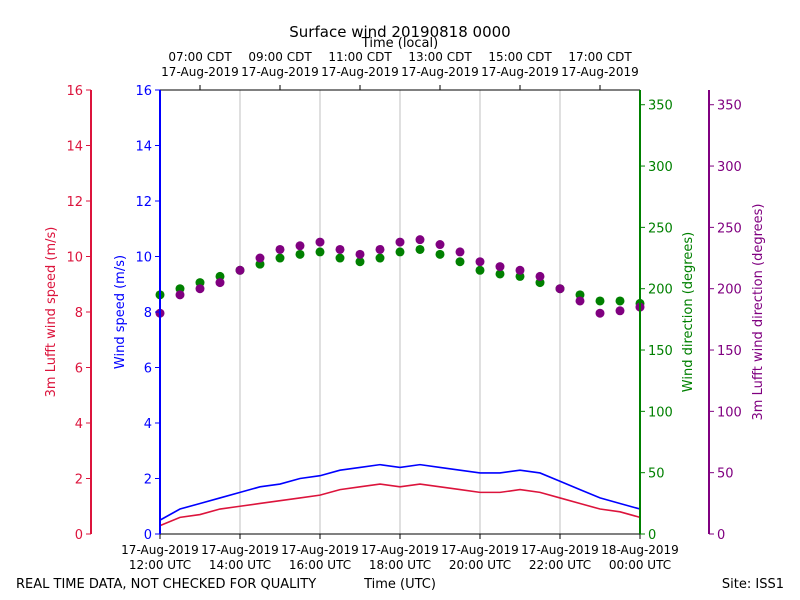 The image size is (800, 600). I want to click on lufft_speed-line, so click(400, 505).